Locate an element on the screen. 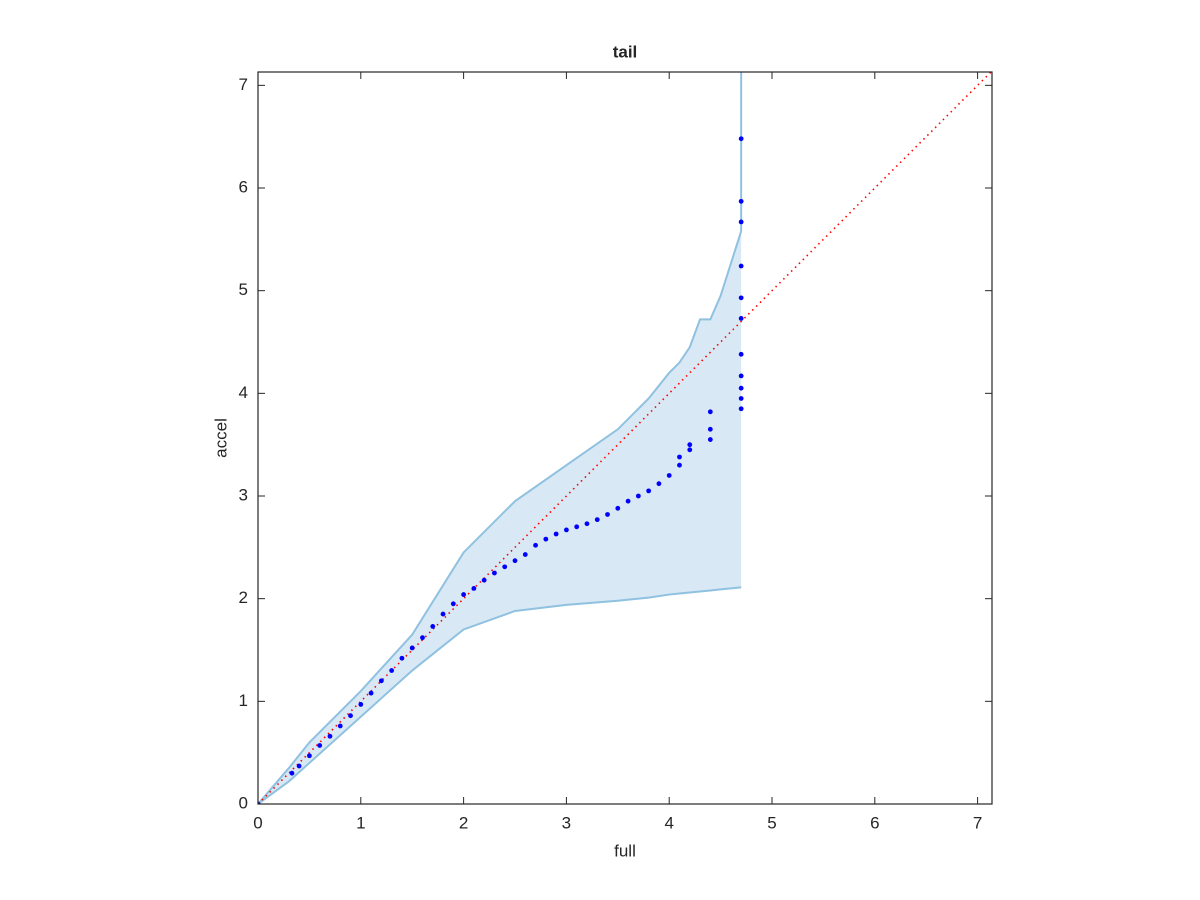 The image size is (1200, 900). y-tick-label: 2 is located at coordinates (243, 597).